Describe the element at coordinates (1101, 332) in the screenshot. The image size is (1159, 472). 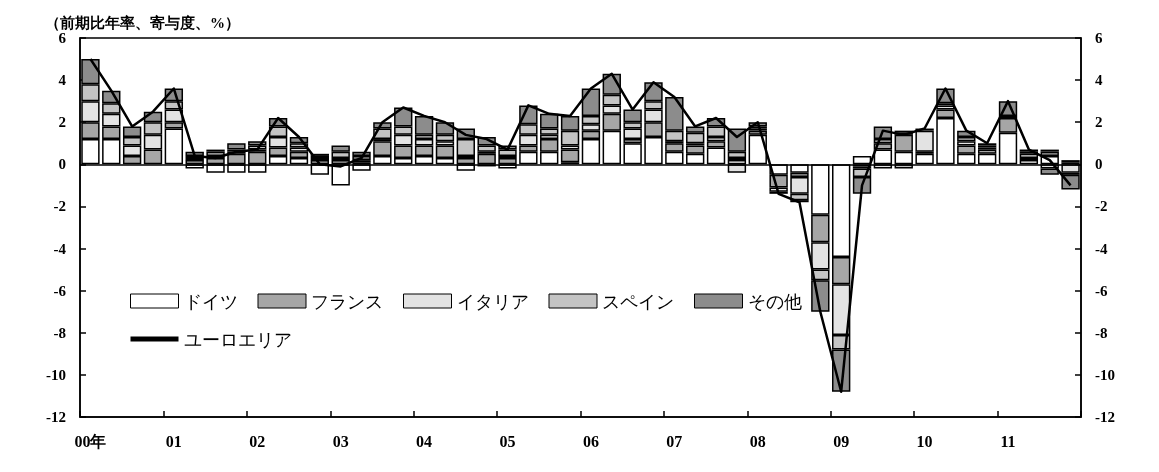
I see `y2-tick-label: -8` at that location.